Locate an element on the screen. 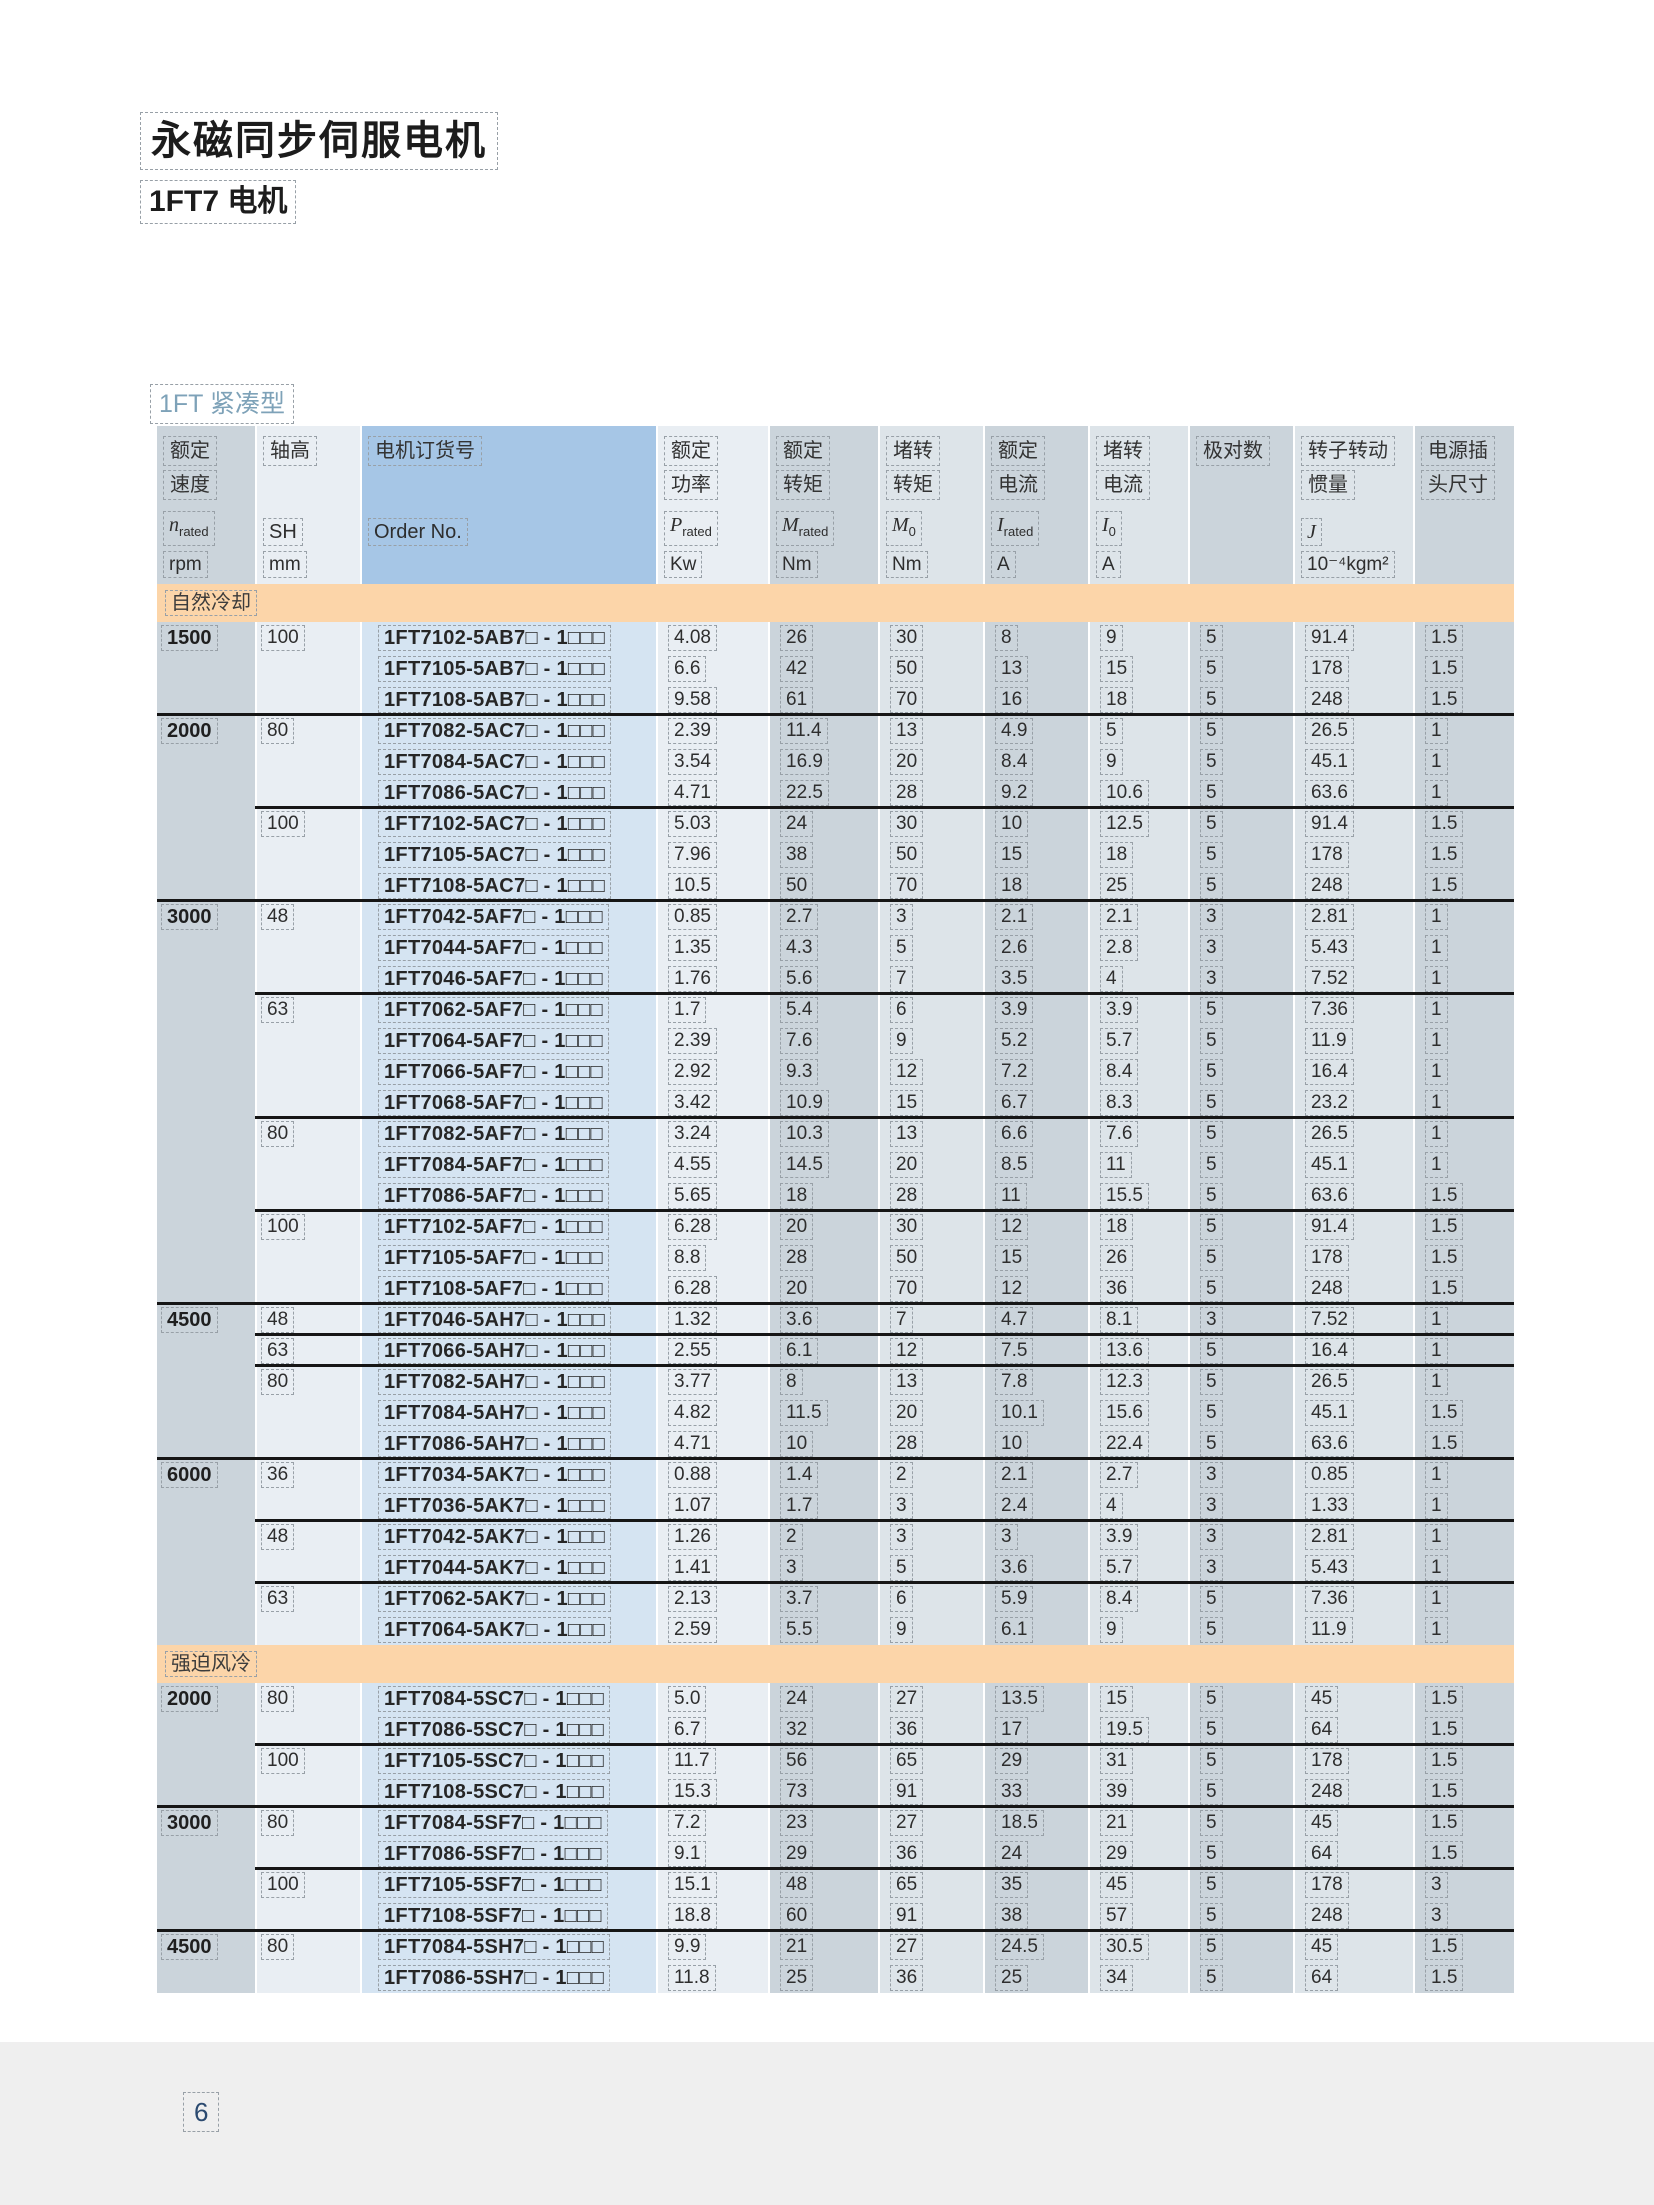  rated_power-value: 10.5 is located at coordinates (692, 885).